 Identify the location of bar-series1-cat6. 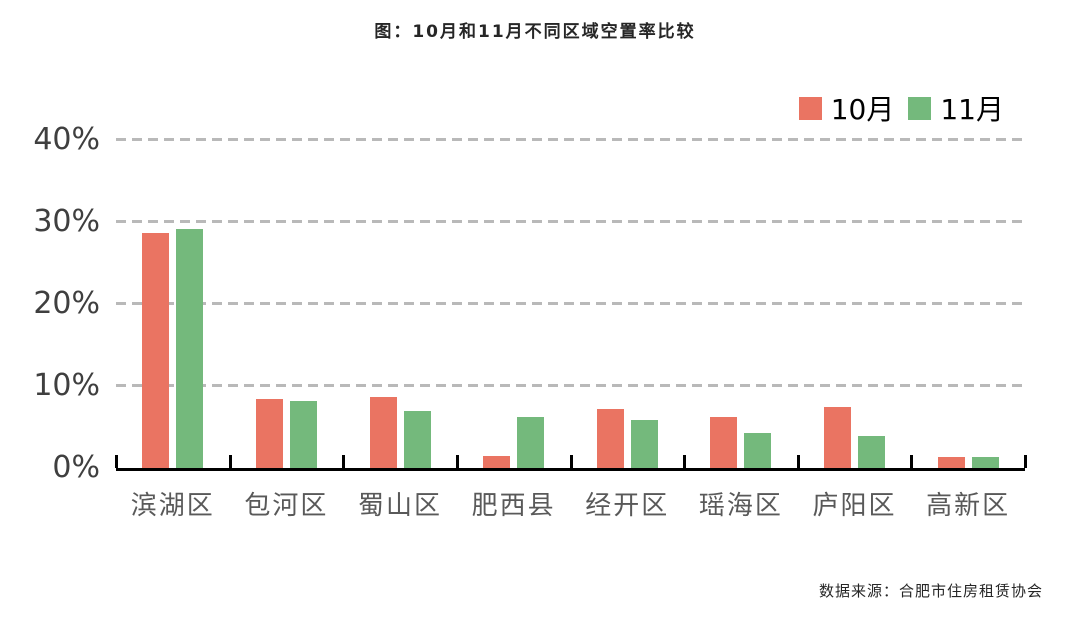
(724, 442).